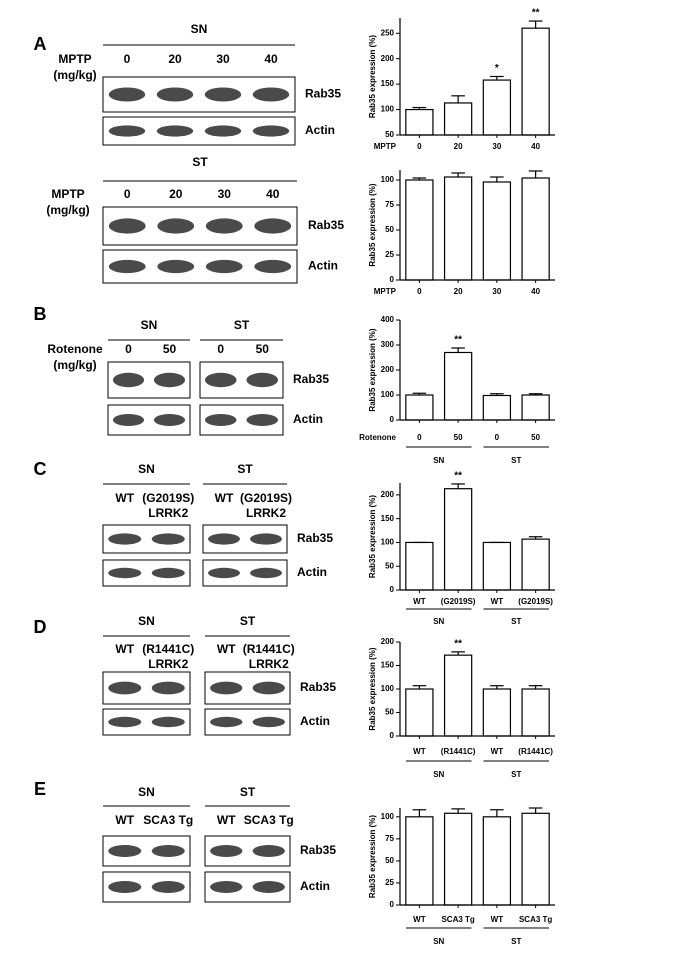 This screenshot has height=964, width=700. I want to click on lane-label: (G2019S), so click(168, 498).